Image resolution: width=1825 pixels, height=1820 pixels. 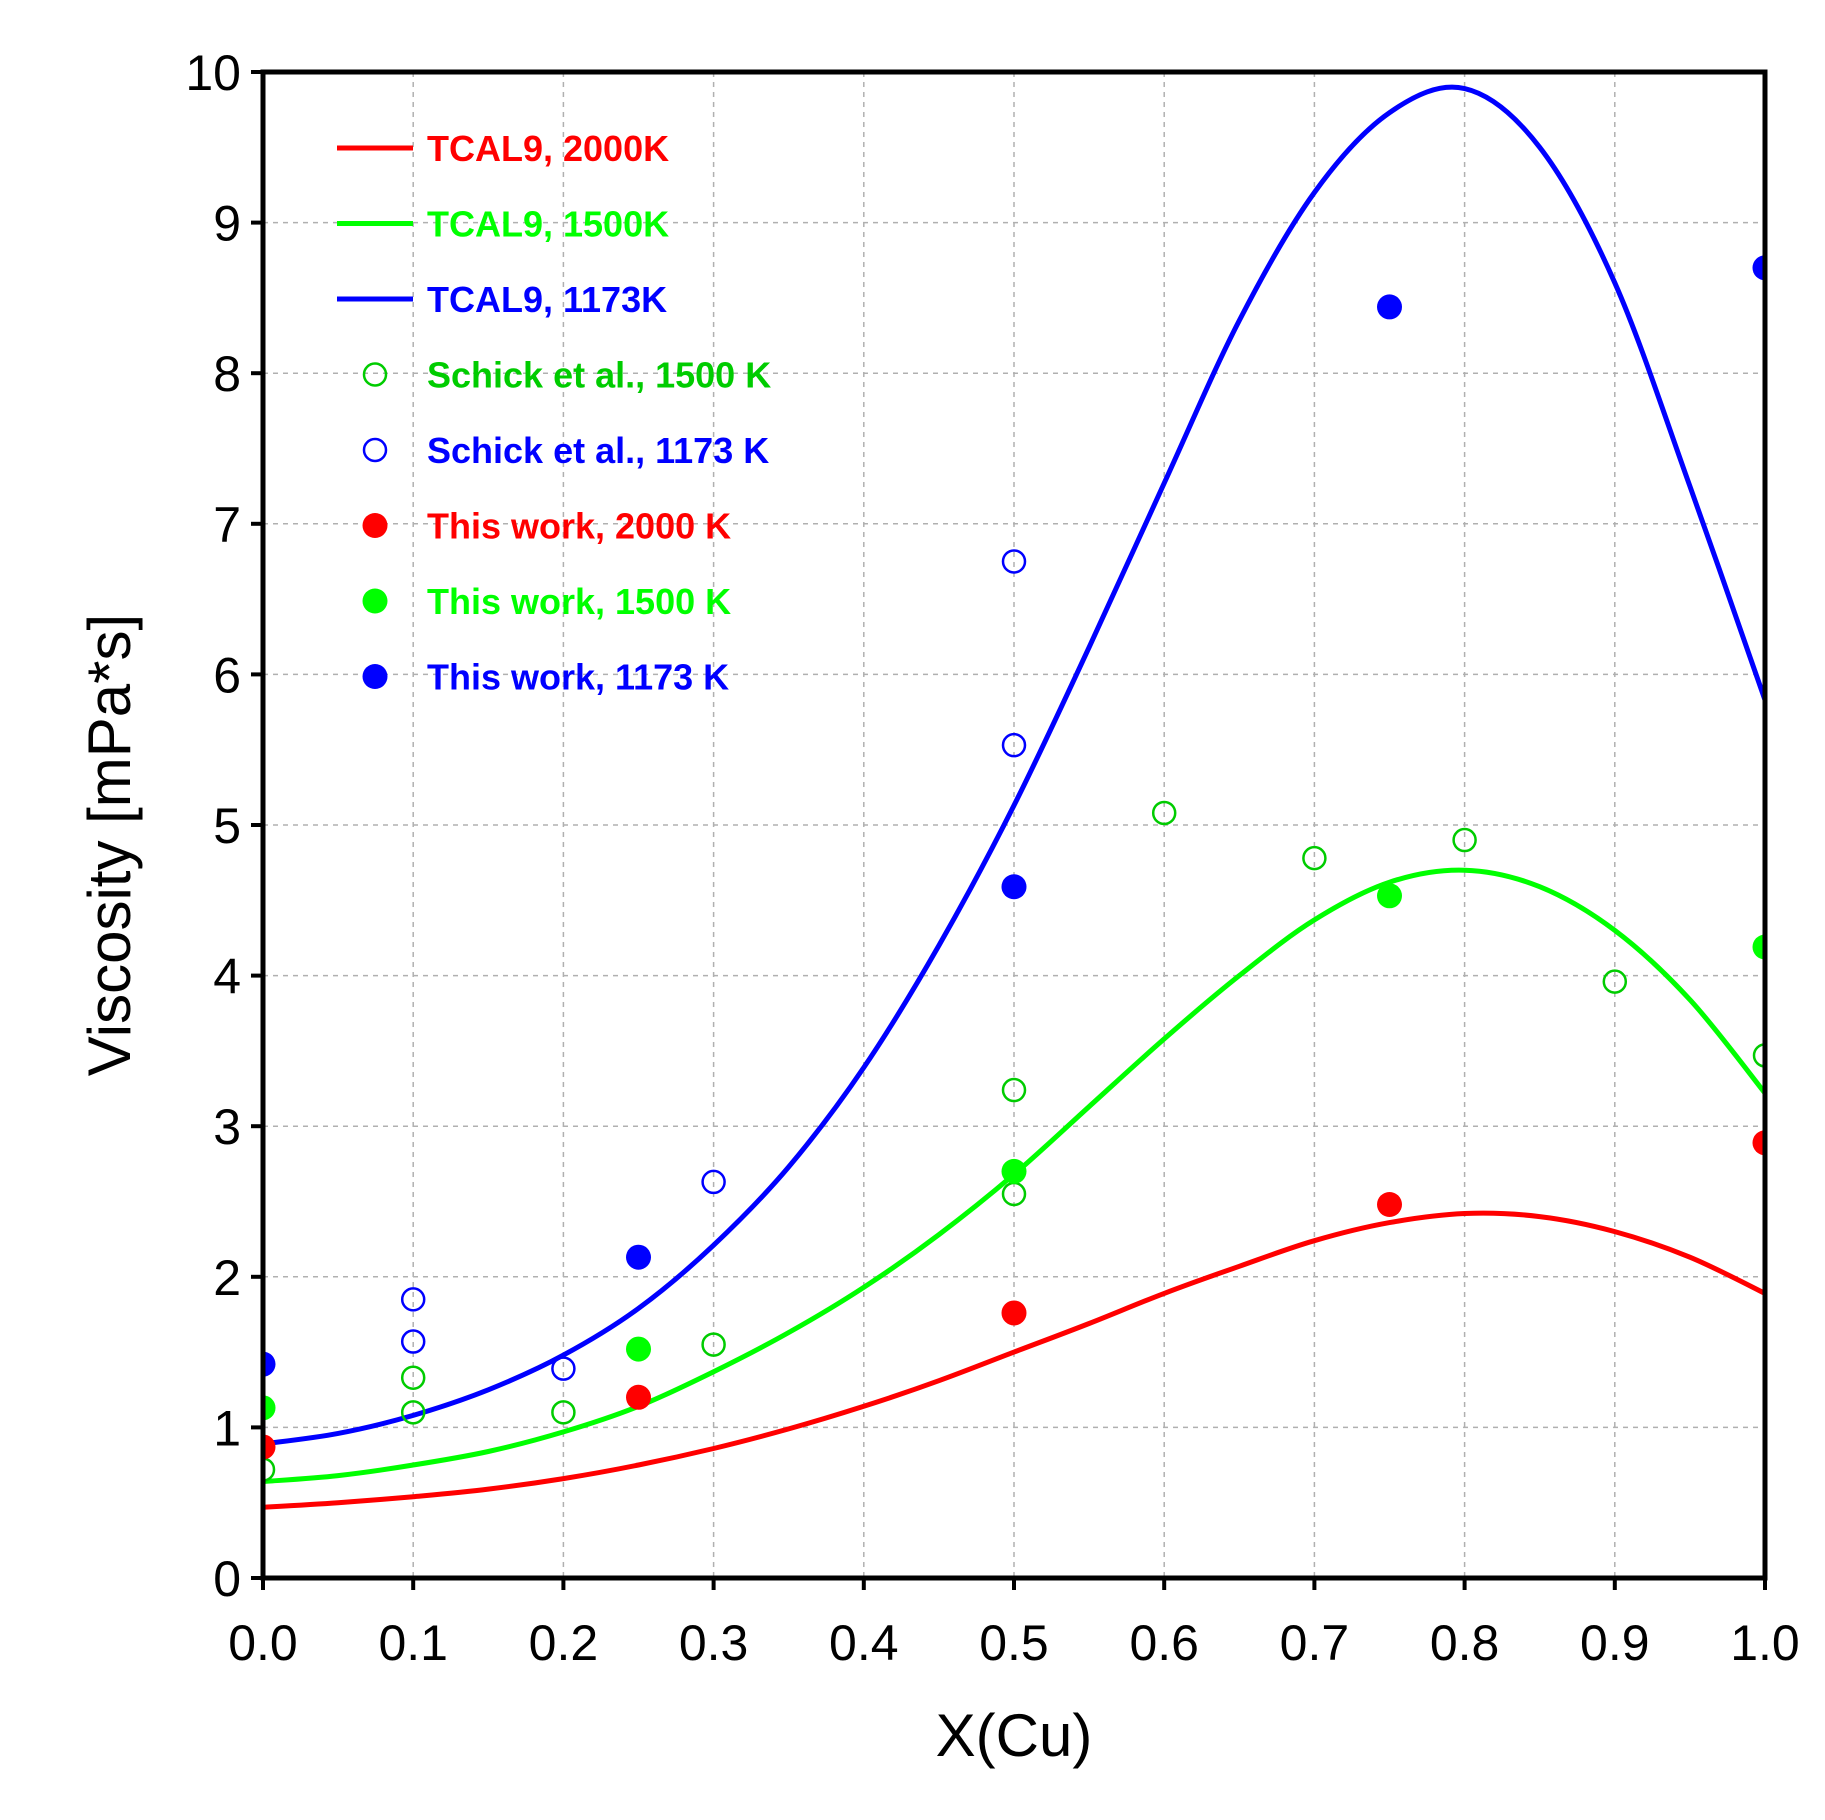 What do you see at coordinates (375, 374) in the screenshot?
I see `legend-swatch-schick-et-al-1500-k` at bounding box center [375, 374].